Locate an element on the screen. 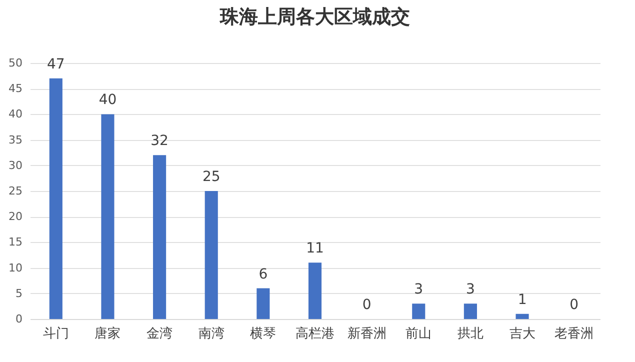 Image resolution: width=635 pixels, height=362 pixels. y-tick-label: 30 is located at coordinates (15, 165).